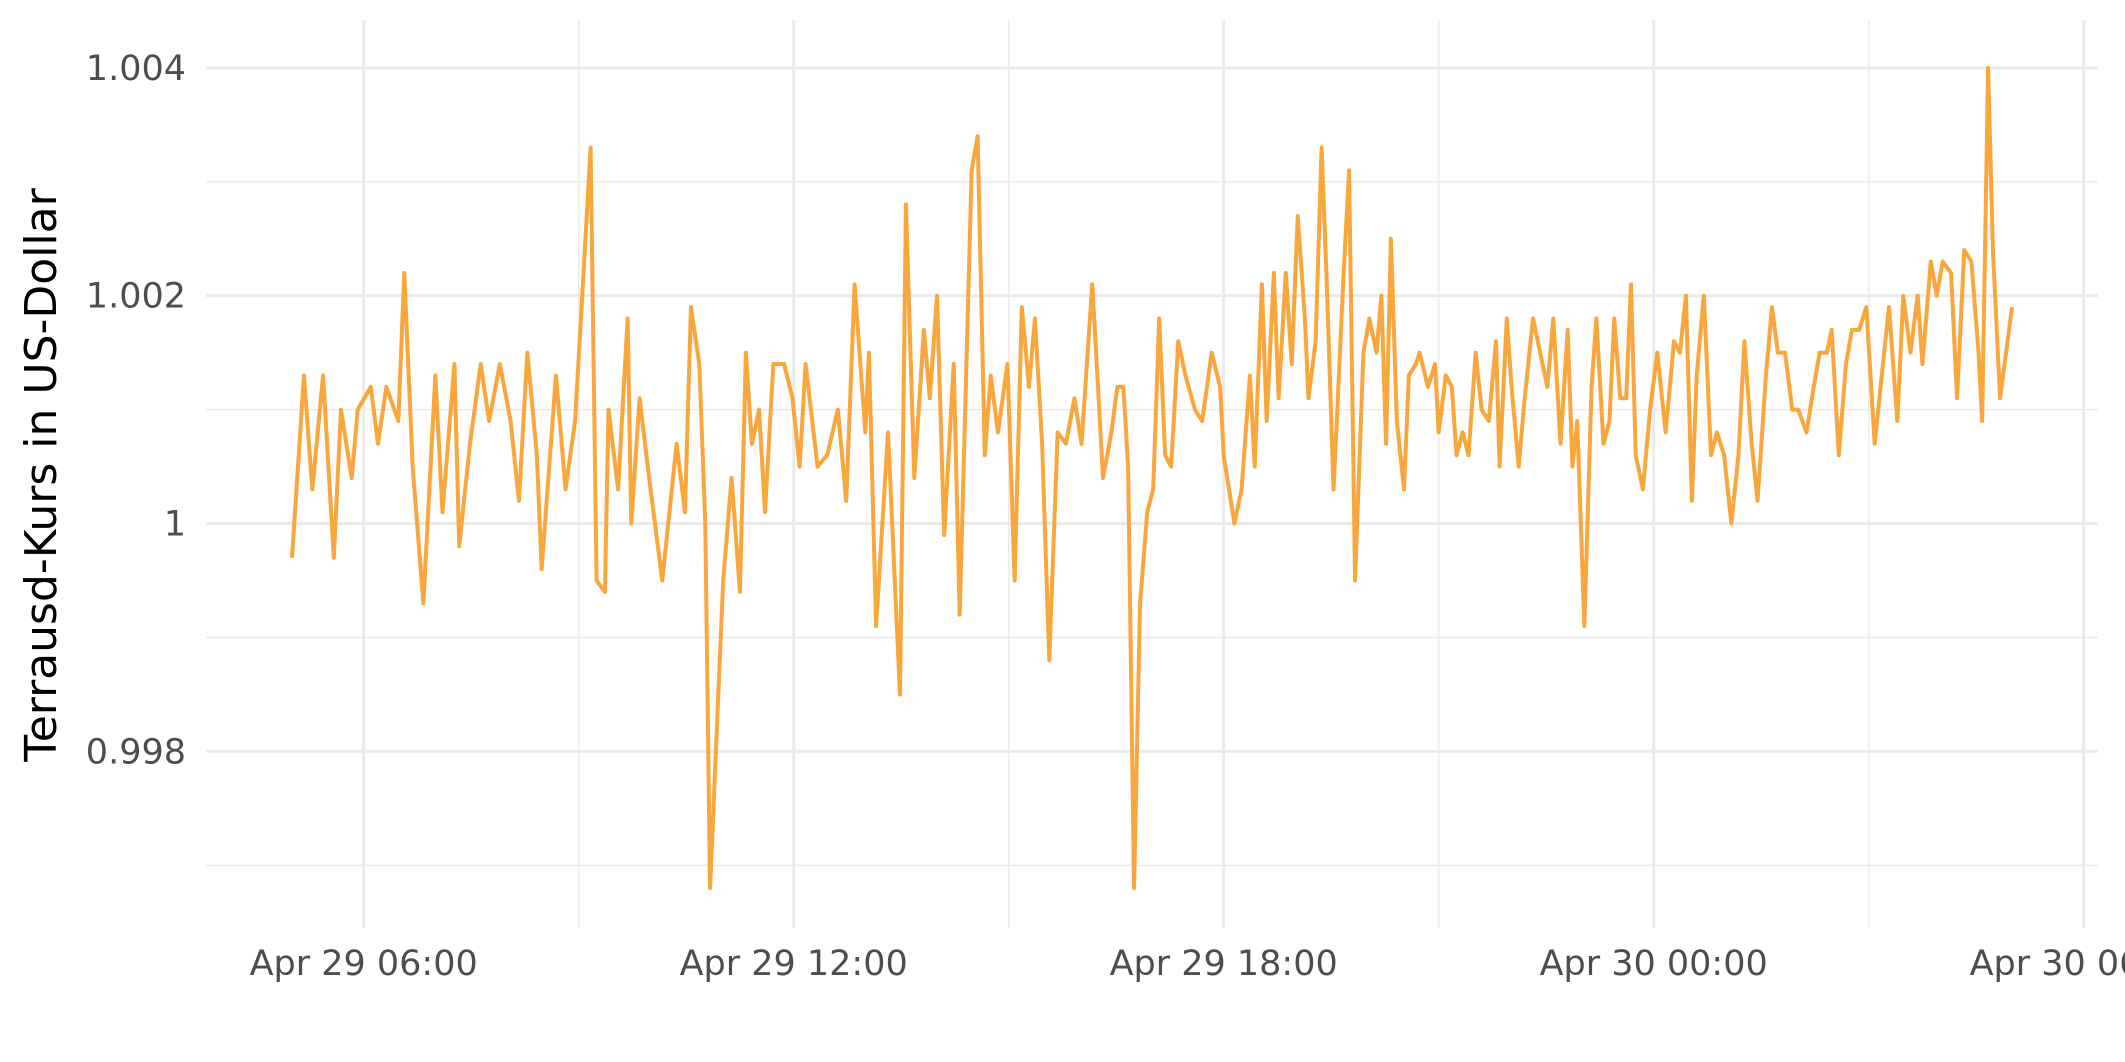  What do you see at coordinates (1654, 964) in the screenshot?
I see `x-tick-label: Apr 30 00:00` at bounding box center [1654, 964].